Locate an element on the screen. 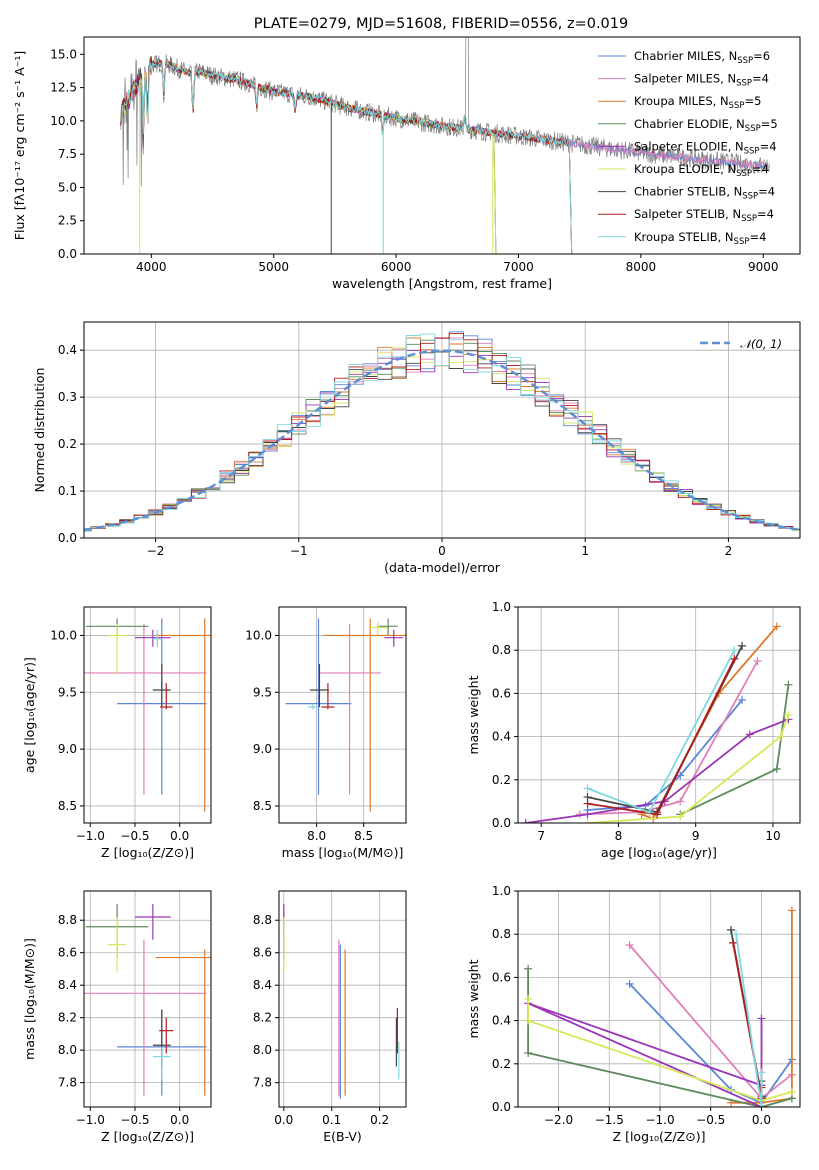 This screenshot has height=1170, width=819. y-tick-label: 9.5 is located at coordinates (67, 692).